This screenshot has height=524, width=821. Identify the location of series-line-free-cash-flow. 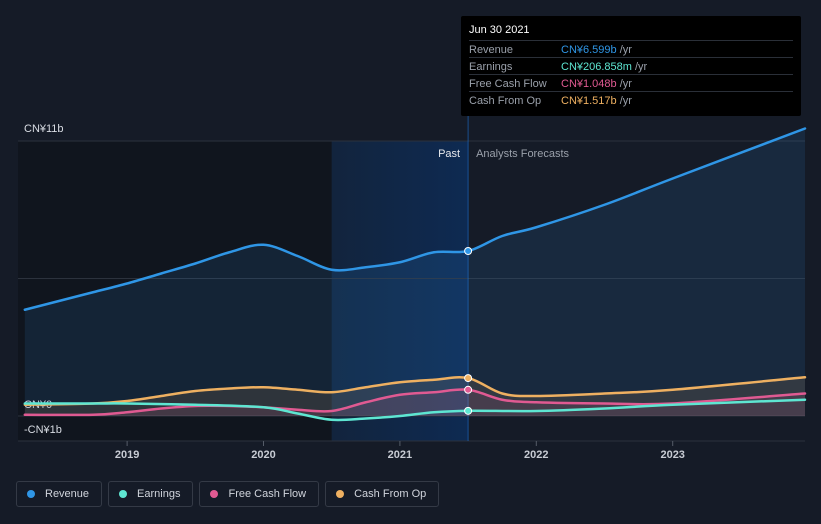
(415, 402).